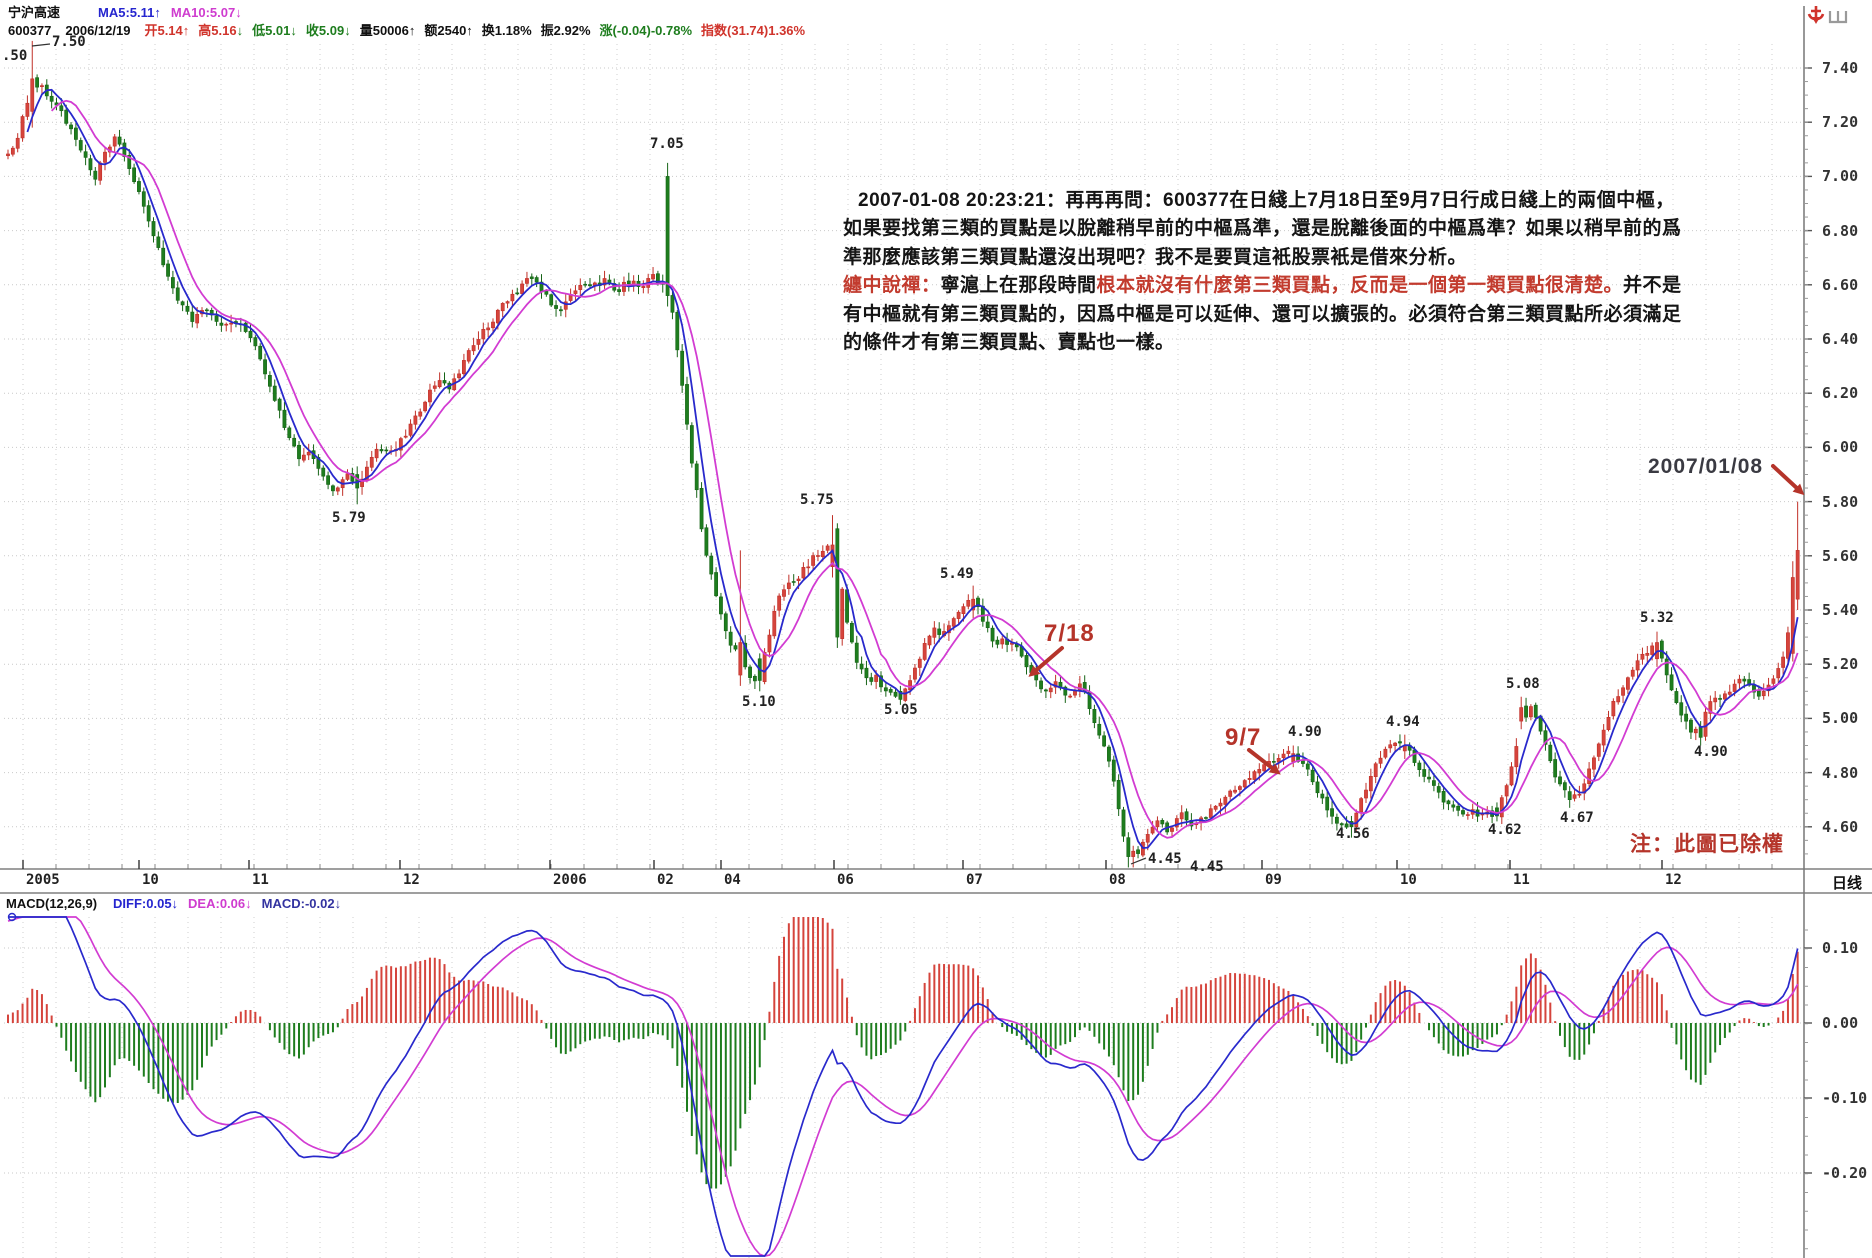 The image size is (1872, 1258). What do you see at coordinates (271, 30) in the screenshot?
I see `ohlc-field: 低5.01` at bounding box center [271, 30].